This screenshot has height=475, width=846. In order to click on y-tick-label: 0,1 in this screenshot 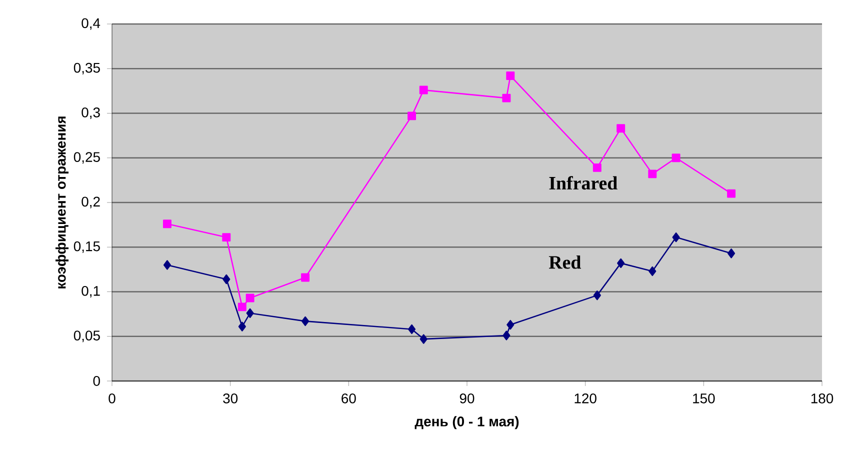, I will do `click(91, 292)`.